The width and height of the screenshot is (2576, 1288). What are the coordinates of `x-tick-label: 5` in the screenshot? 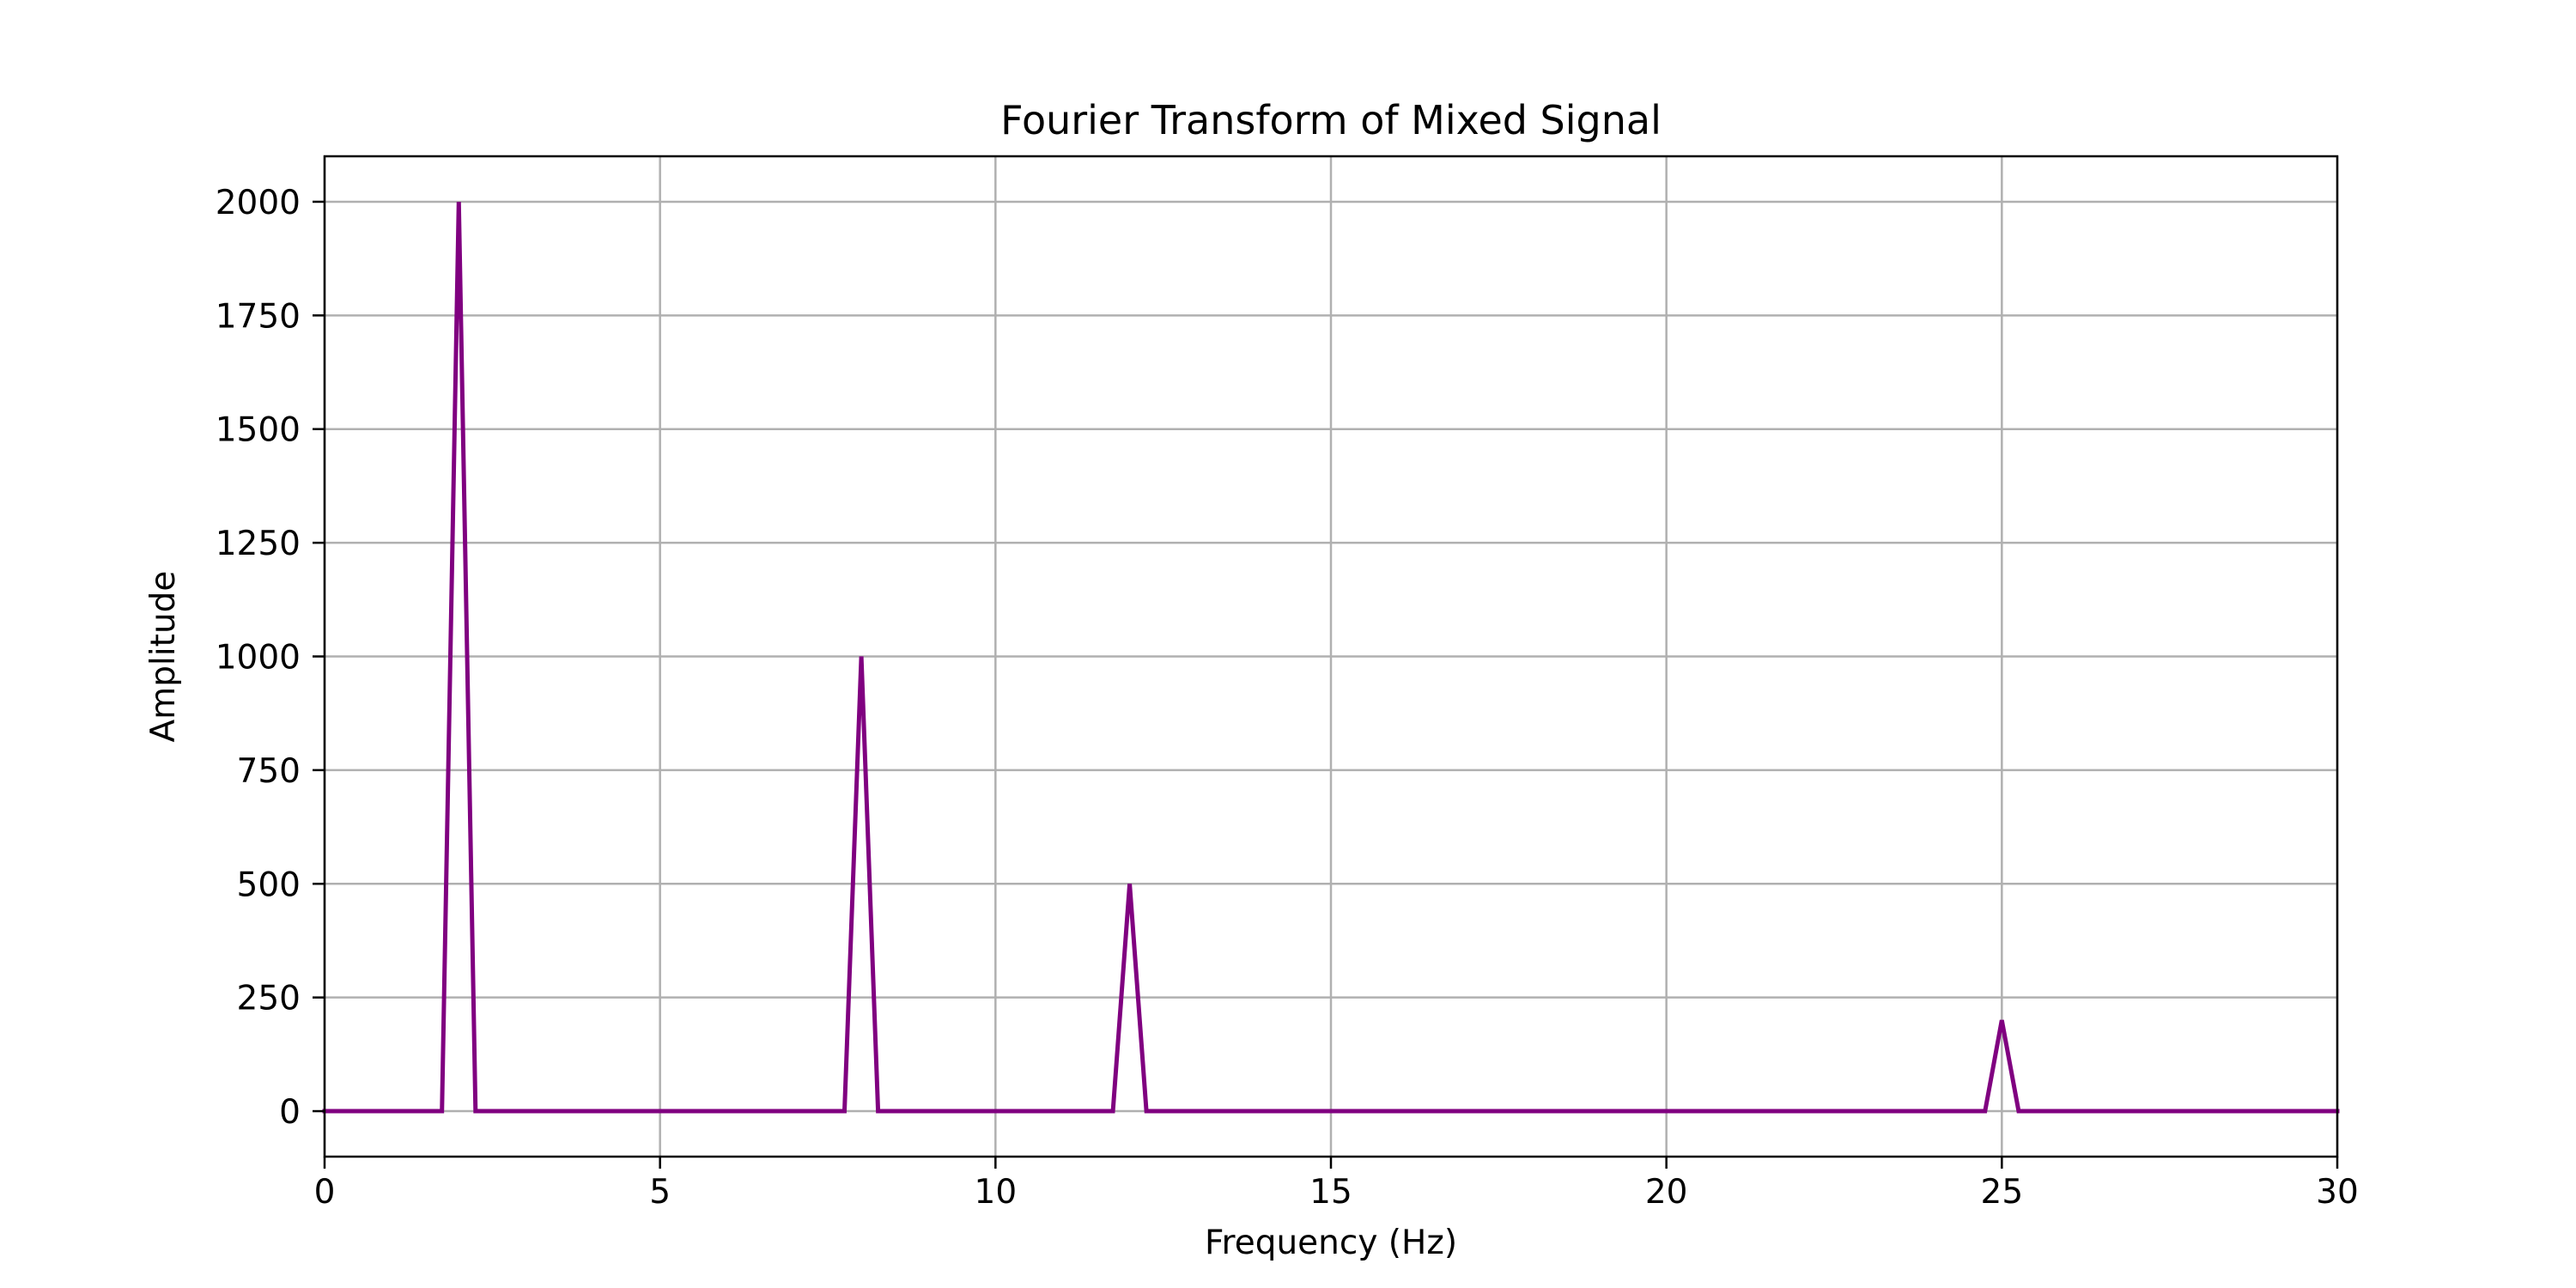 It's located at (660, 1192).